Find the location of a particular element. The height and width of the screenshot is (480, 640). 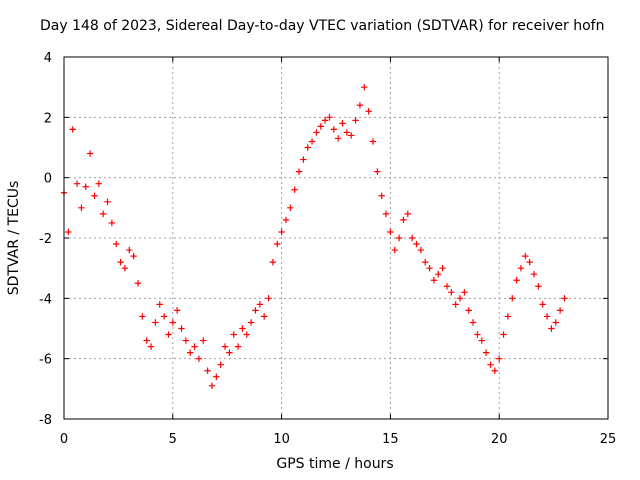

y-tick-label: -6 is located at coordinates (45, 360).